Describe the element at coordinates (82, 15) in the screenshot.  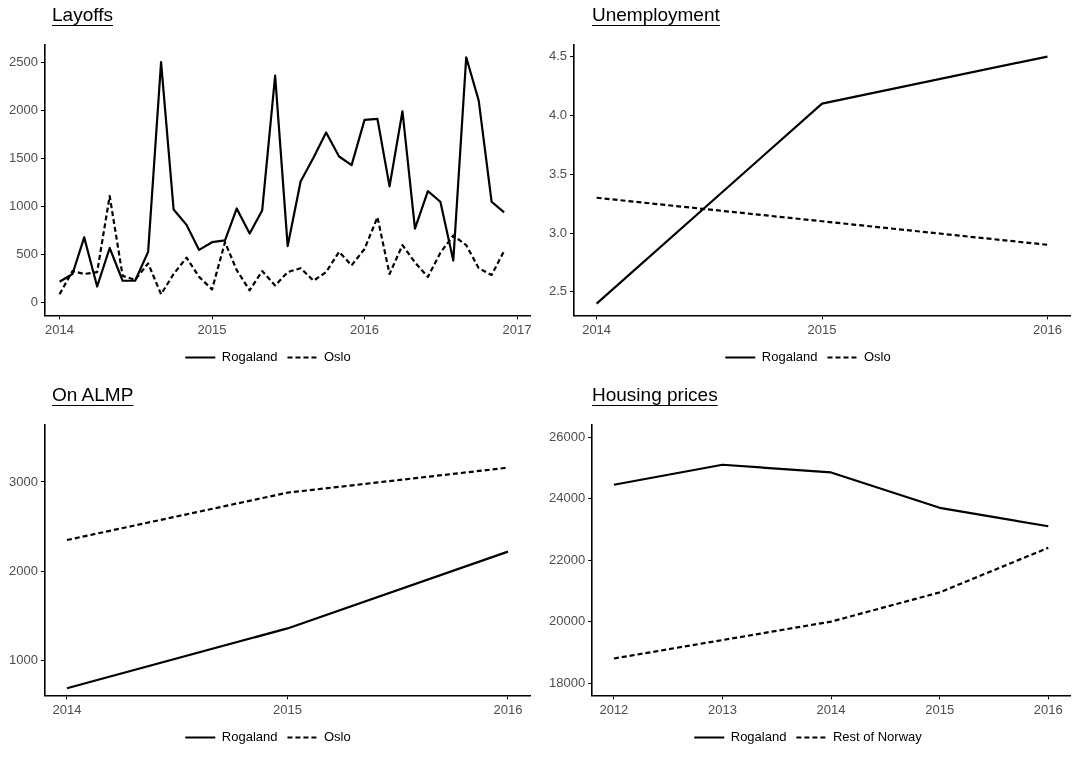
I see `chart-title: Layoffs` at that location.